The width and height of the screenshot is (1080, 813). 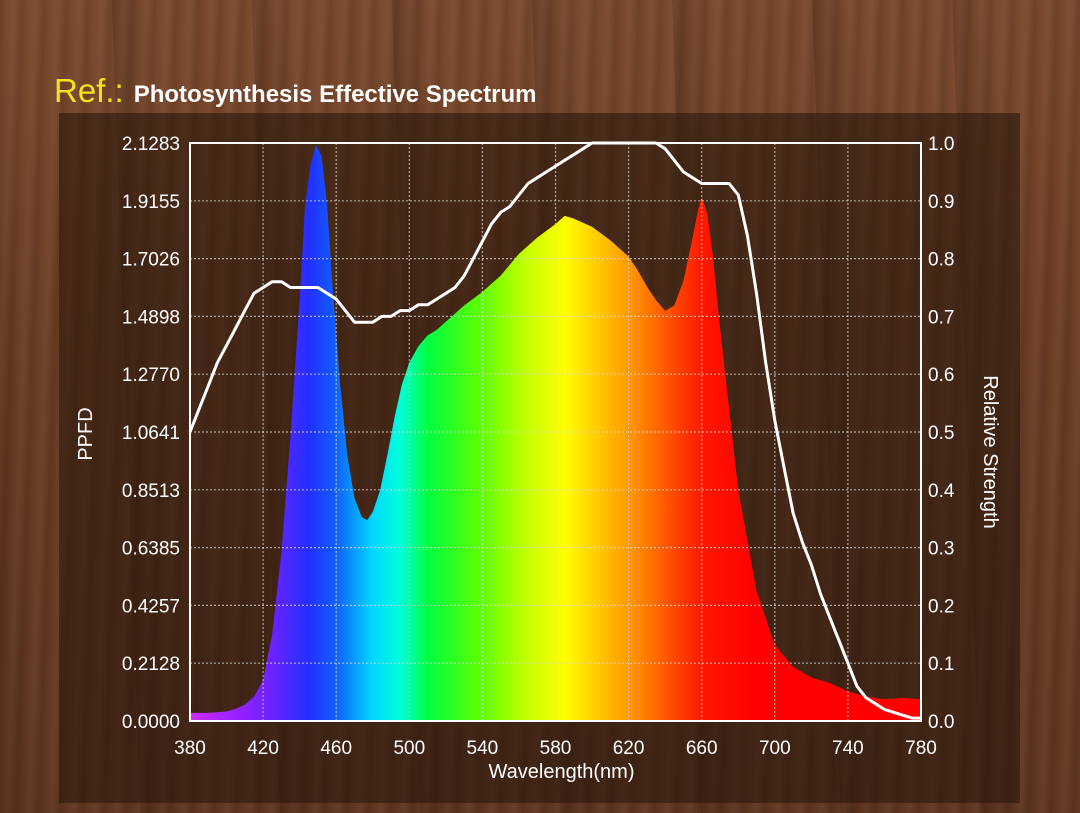 What do you see at coordinates (263, 748) in the screenshot?
I see `x-tick-label: 420` at bounding box center [263, 748].